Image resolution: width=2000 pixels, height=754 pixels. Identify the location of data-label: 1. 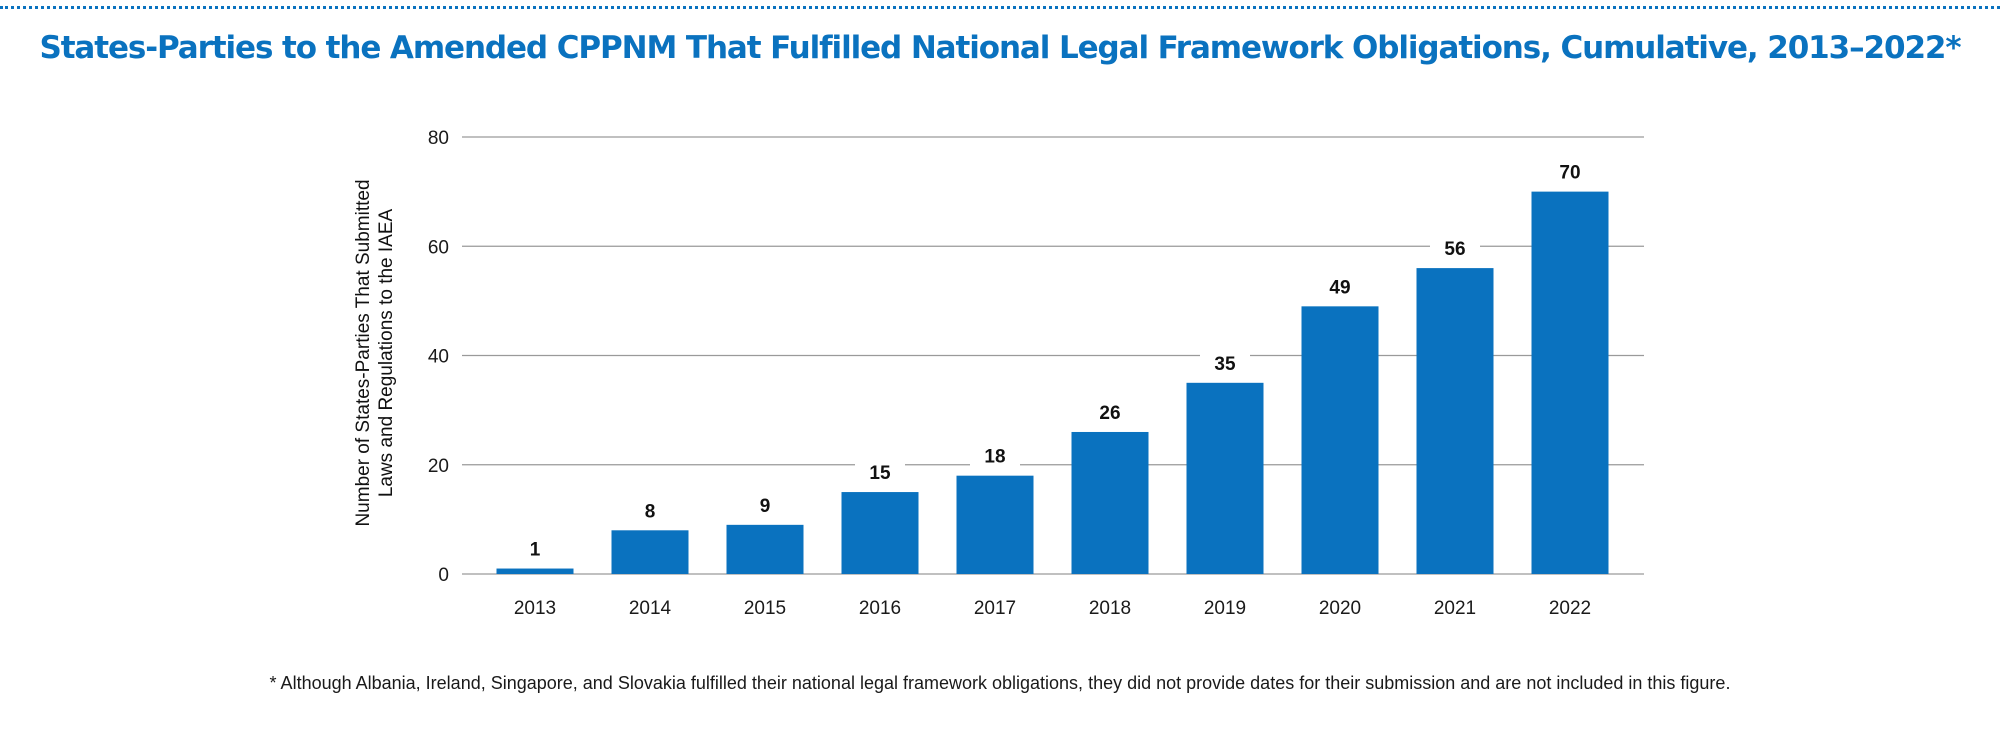
(535, 550).